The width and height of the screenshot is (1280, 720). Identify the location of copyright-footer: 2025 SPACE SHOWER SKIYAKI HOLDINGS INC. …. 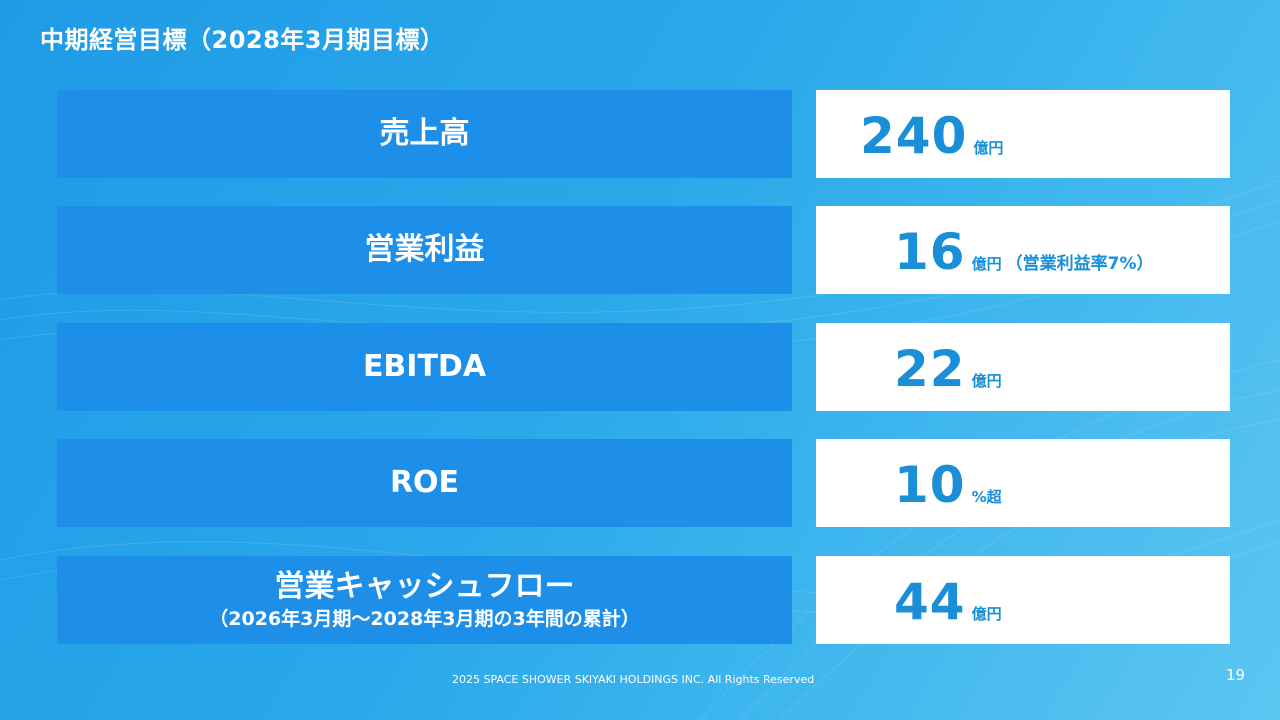
(633, 679).